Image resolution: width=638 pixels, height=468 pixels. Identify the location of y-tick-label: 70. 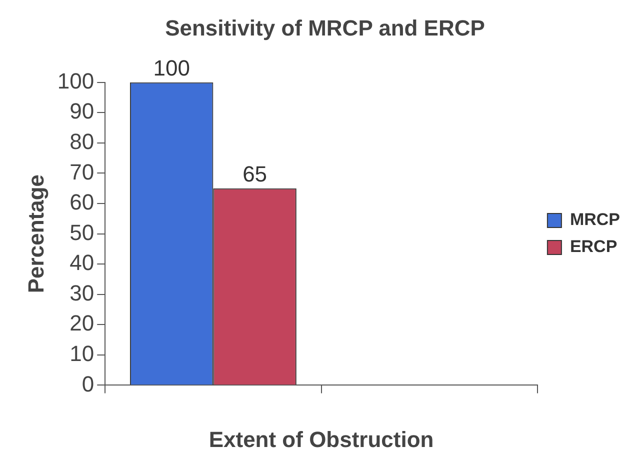
(82, 171).